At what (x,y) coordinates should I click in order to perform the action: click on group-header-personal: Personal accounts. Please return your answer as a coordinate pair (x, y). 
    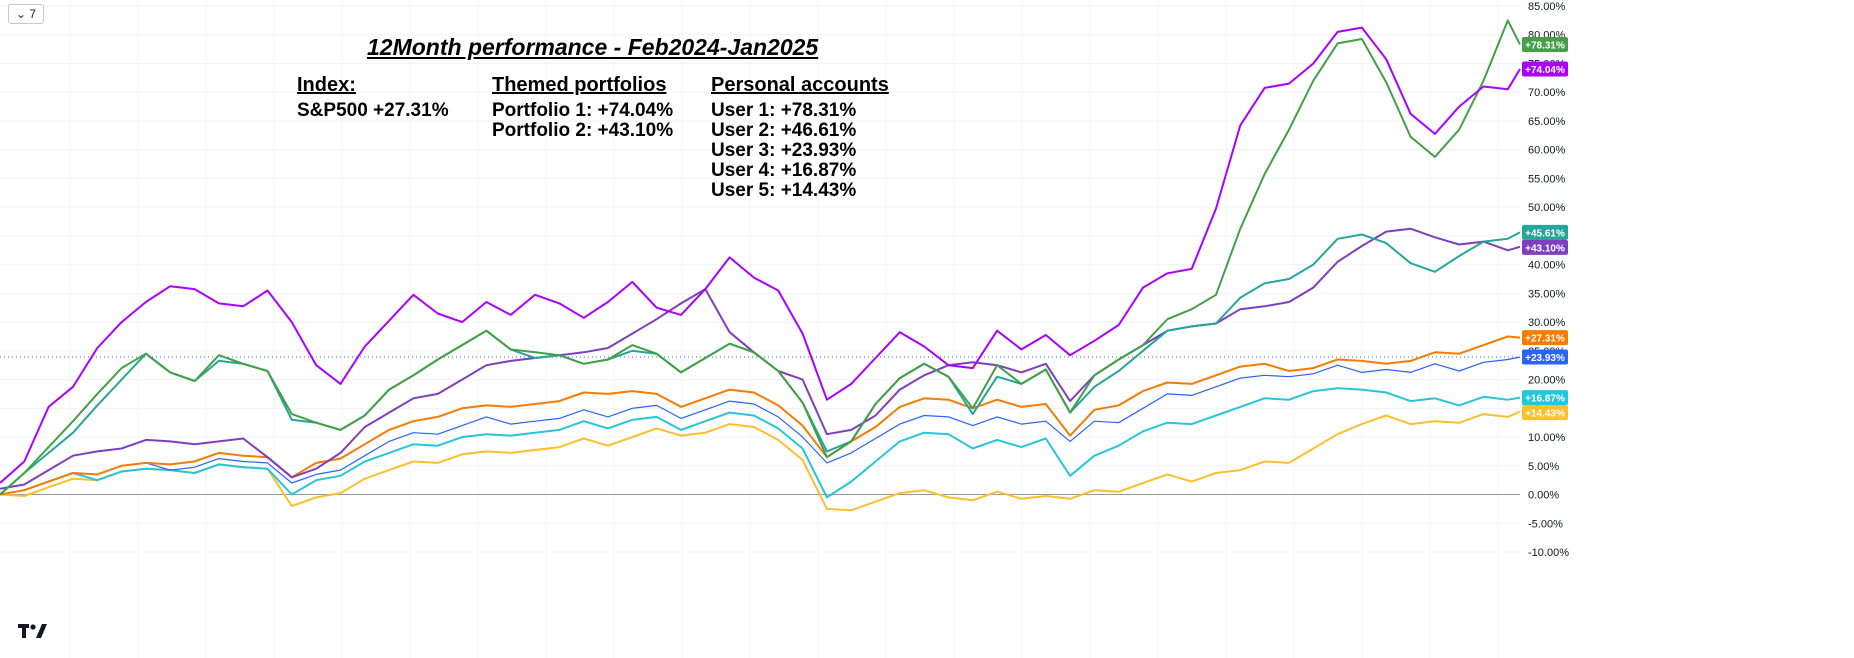
    Looking at the image, I should click on (800, 85).